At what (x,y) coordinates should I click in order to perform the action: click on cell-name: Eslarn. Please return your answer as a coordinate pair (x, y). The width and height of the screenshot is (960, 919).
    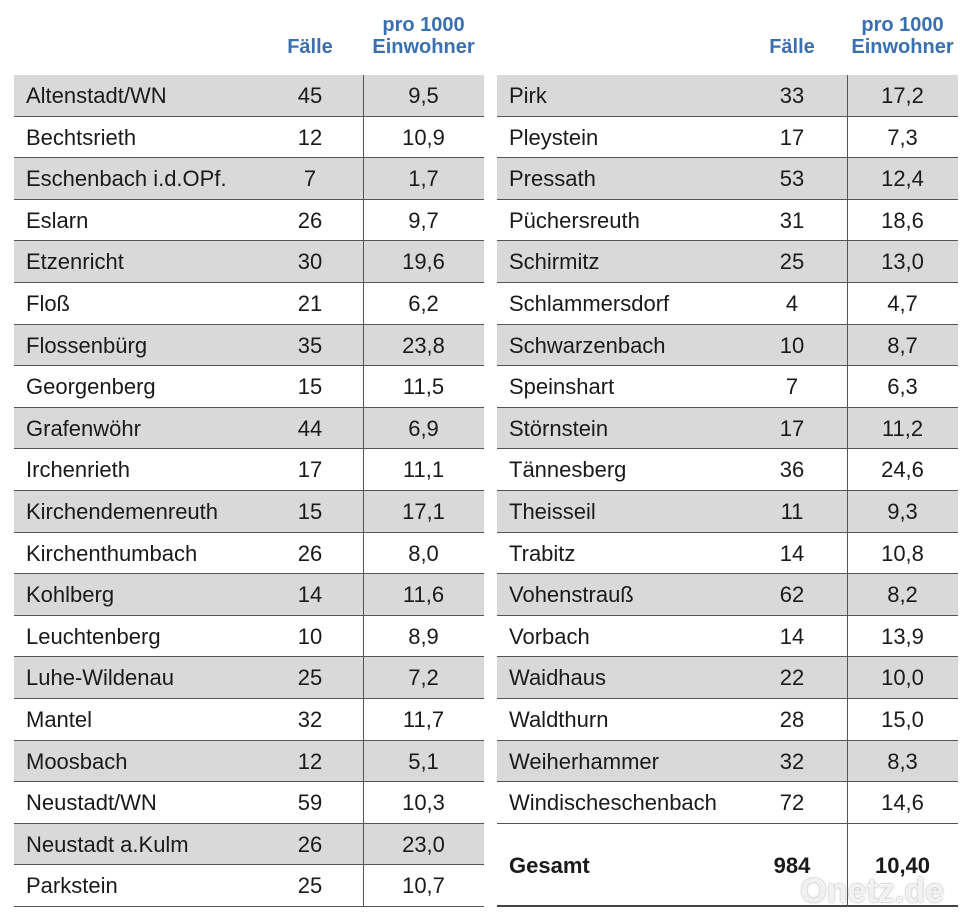
    Looking at the image, I should click on (57, 220).